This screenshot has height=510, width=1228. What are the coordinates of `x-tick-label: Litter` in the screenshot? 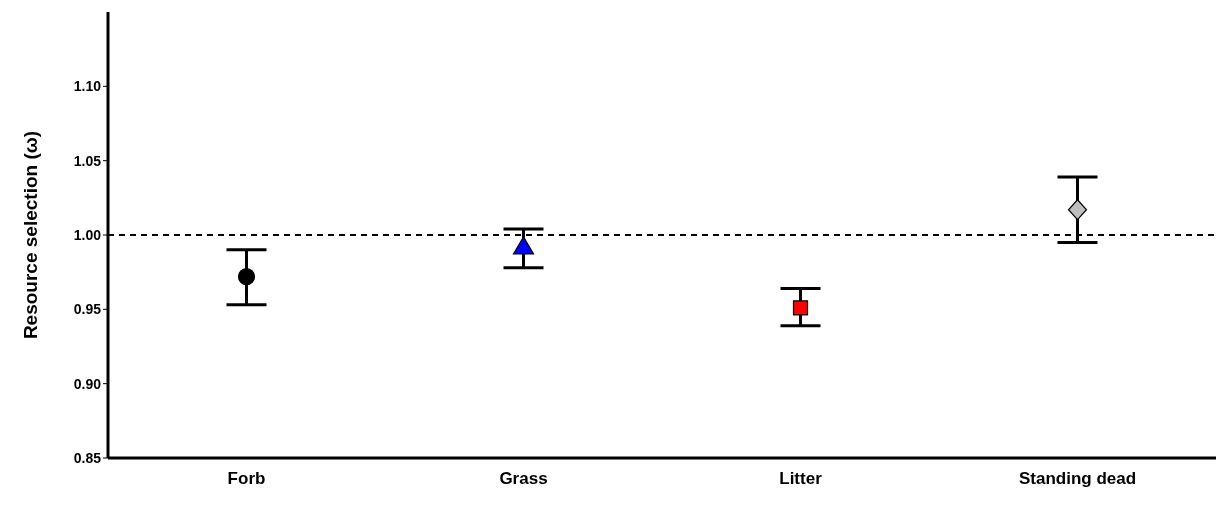 It's located at (801, 479).